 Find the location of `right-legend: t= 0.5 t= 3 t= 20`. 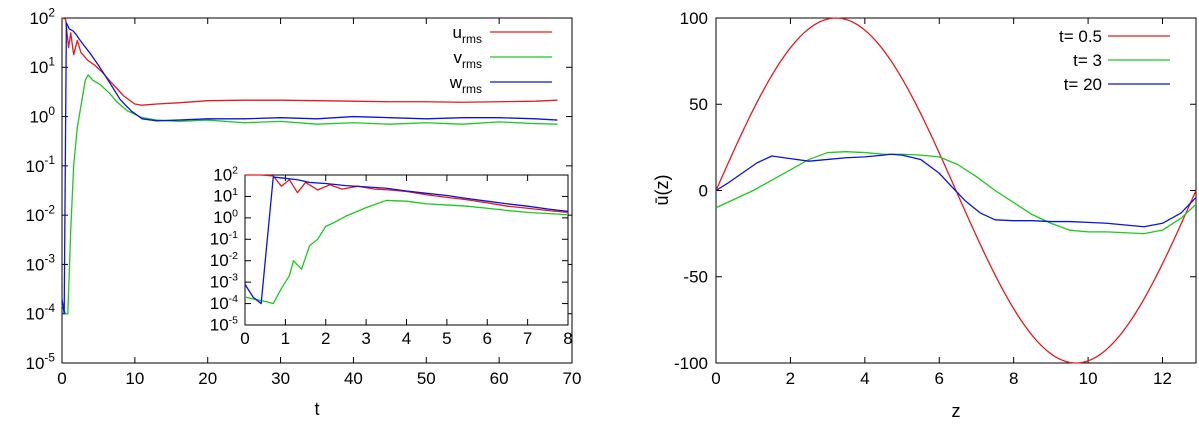

right-legend: t= 0.5 t= 3 t= 20 is located at coordinates (1114, 60).